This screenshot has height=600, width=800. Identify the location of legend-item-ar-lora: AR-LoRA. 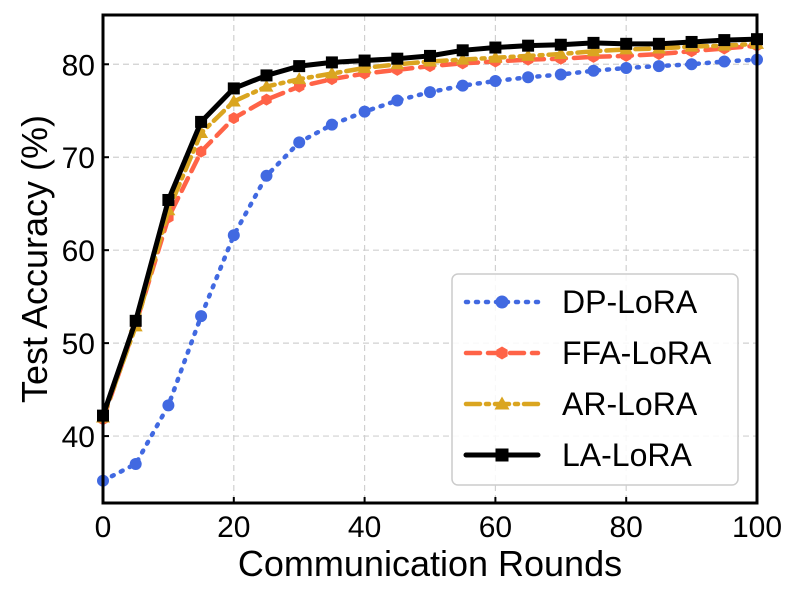
(580, 404).